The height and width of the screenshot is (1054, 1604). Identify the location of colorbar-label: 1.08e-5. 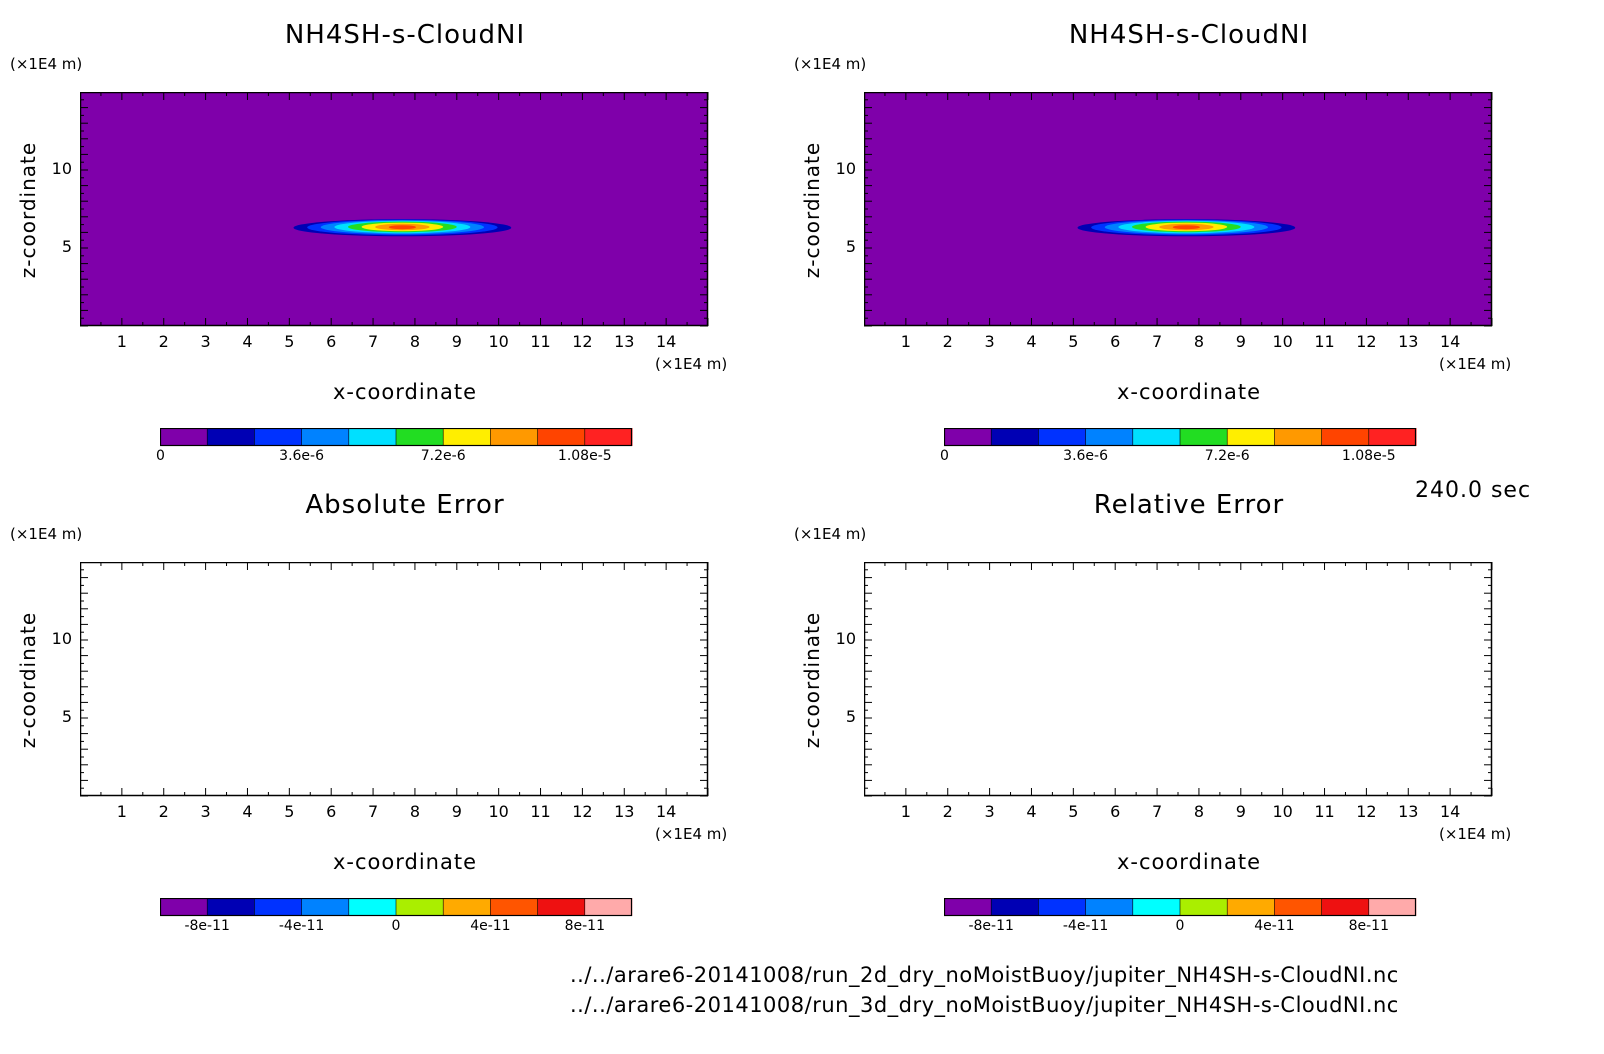
(584, 456).